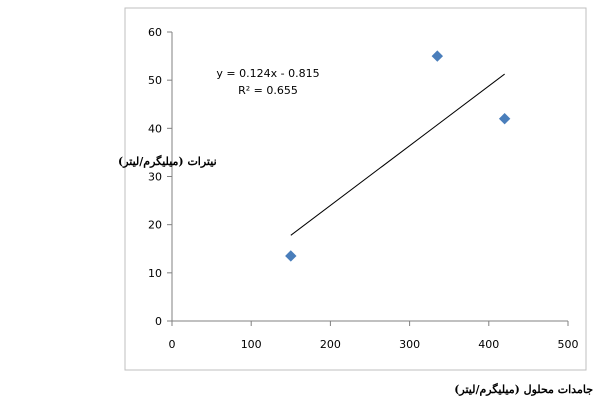 This screenshot has width=593, height=401. I want to click on x-tick-label: 400, so click(488, 344).